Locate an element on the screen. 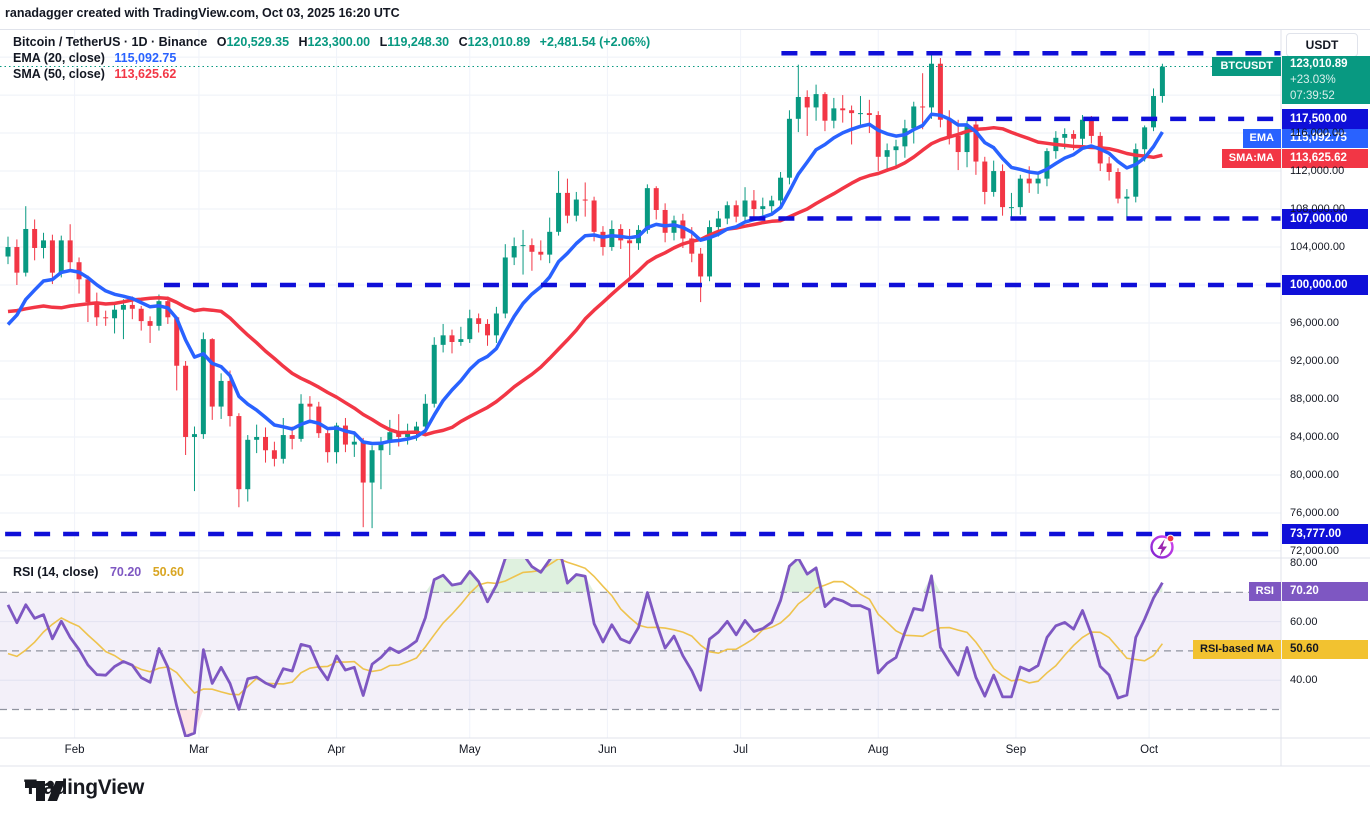  alert-icon is located at coordinates (1162, 546).